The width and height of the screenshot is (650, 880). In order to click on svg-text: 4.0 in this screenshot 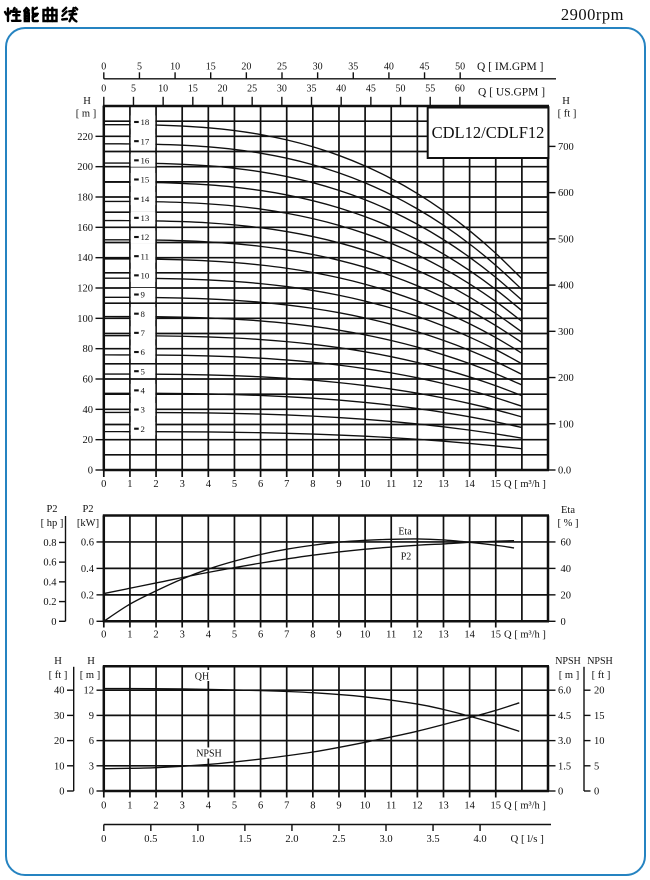, I will do `click(480, 839)`.